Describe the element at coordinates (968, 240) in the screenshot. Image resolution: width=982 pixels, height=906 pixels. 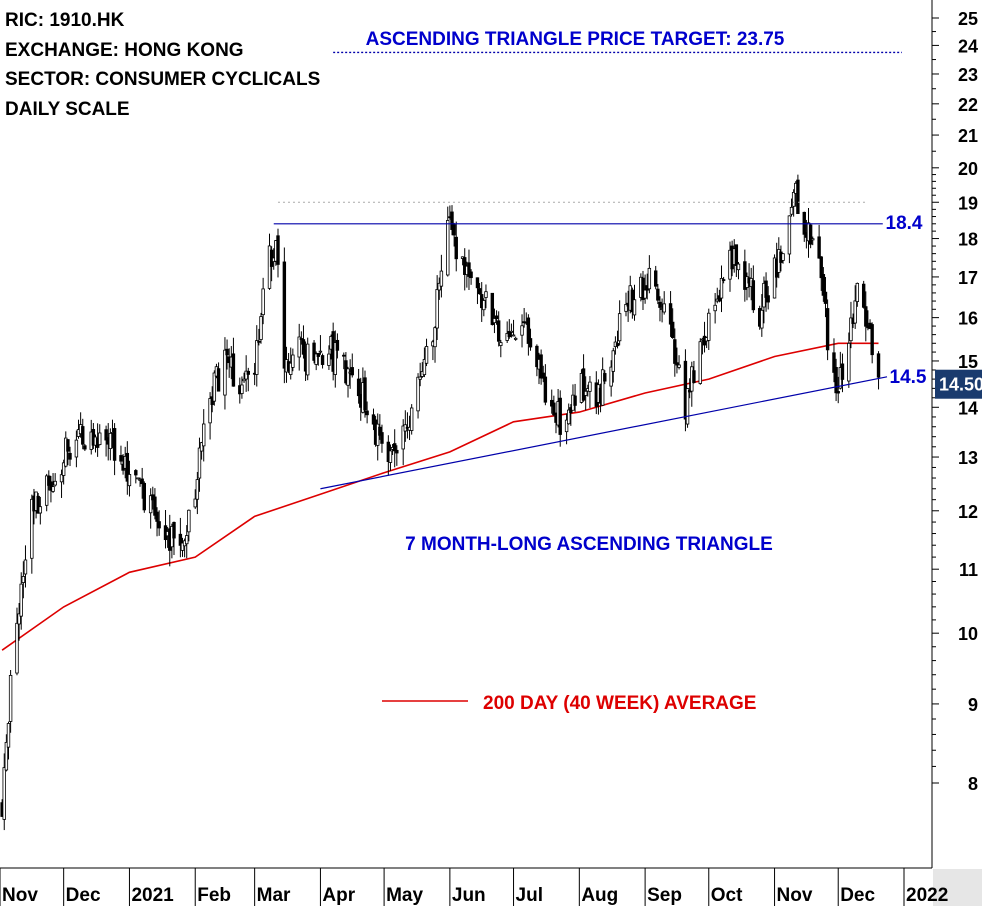
I see `y-tick-label: 18` at that location.